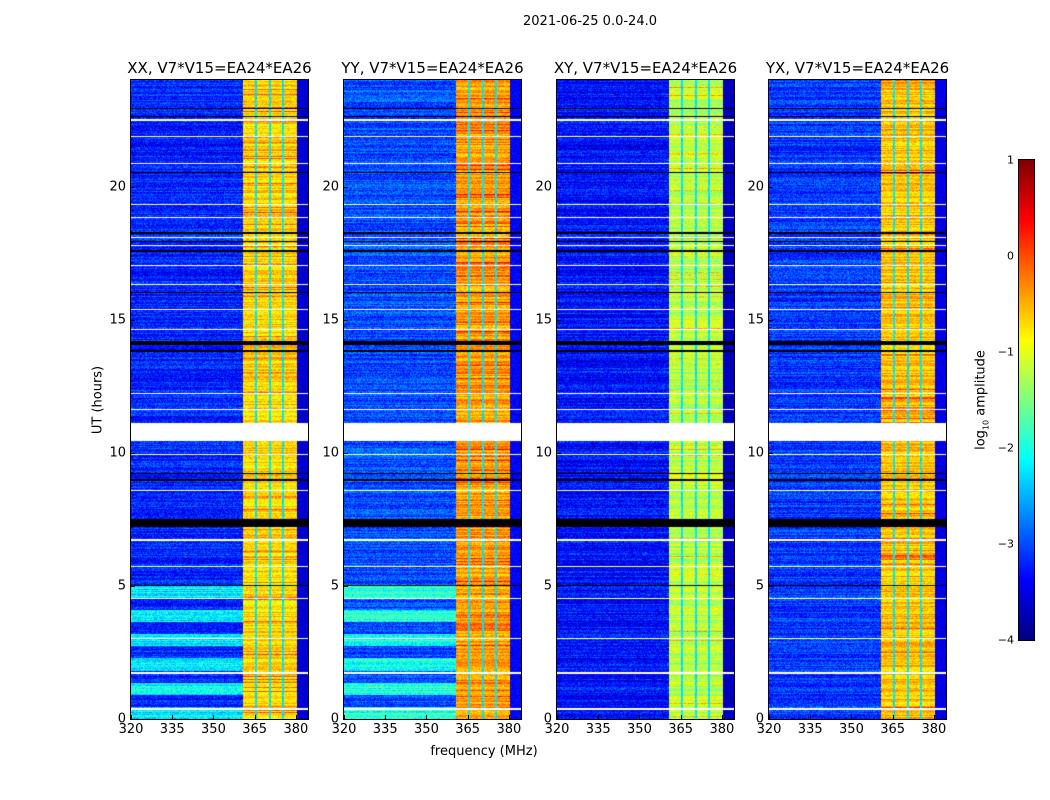  I want to click on colorbar-tick-label: 1, so click(1010, 160).